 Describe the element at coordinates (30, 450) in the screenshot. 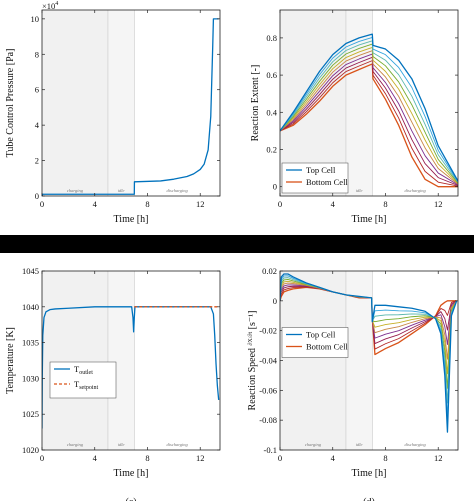

I see `y-tick-label: 1020` at that location.